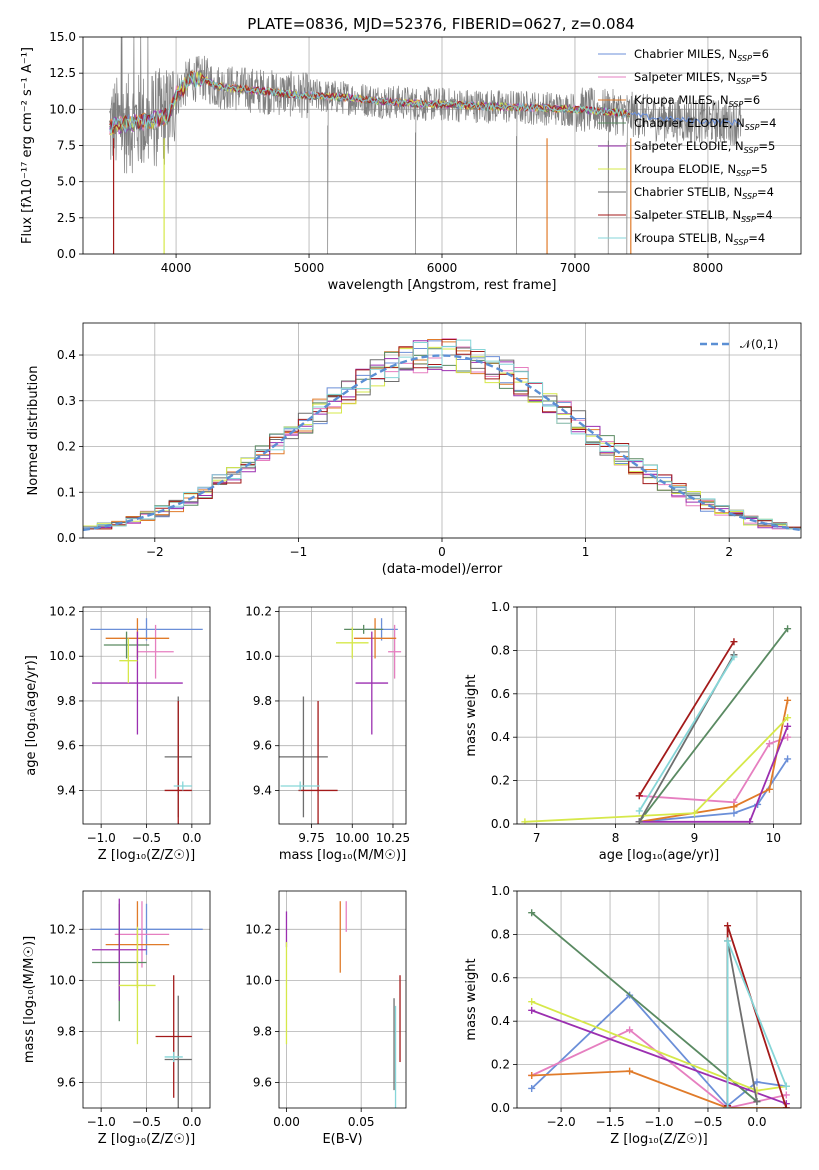 The image size is (819, 1170). I want to click on x-tick-label: 4000, so click(176, 268).